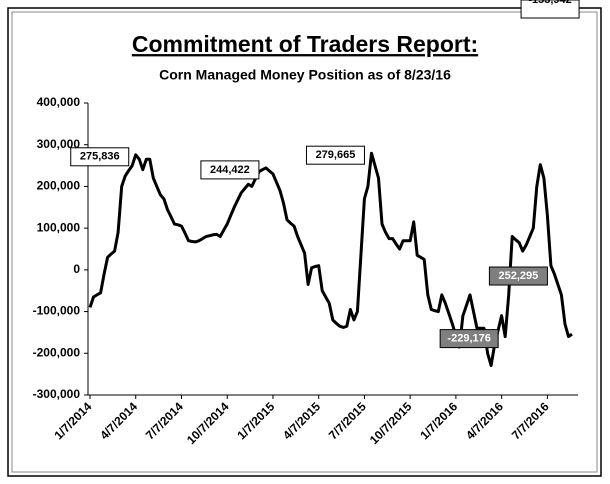  What do you see at coordinates (305, 44) in the screenshot?
I see `chart-title: Commitment of Traders Report:` at bounding box center [305, 44].